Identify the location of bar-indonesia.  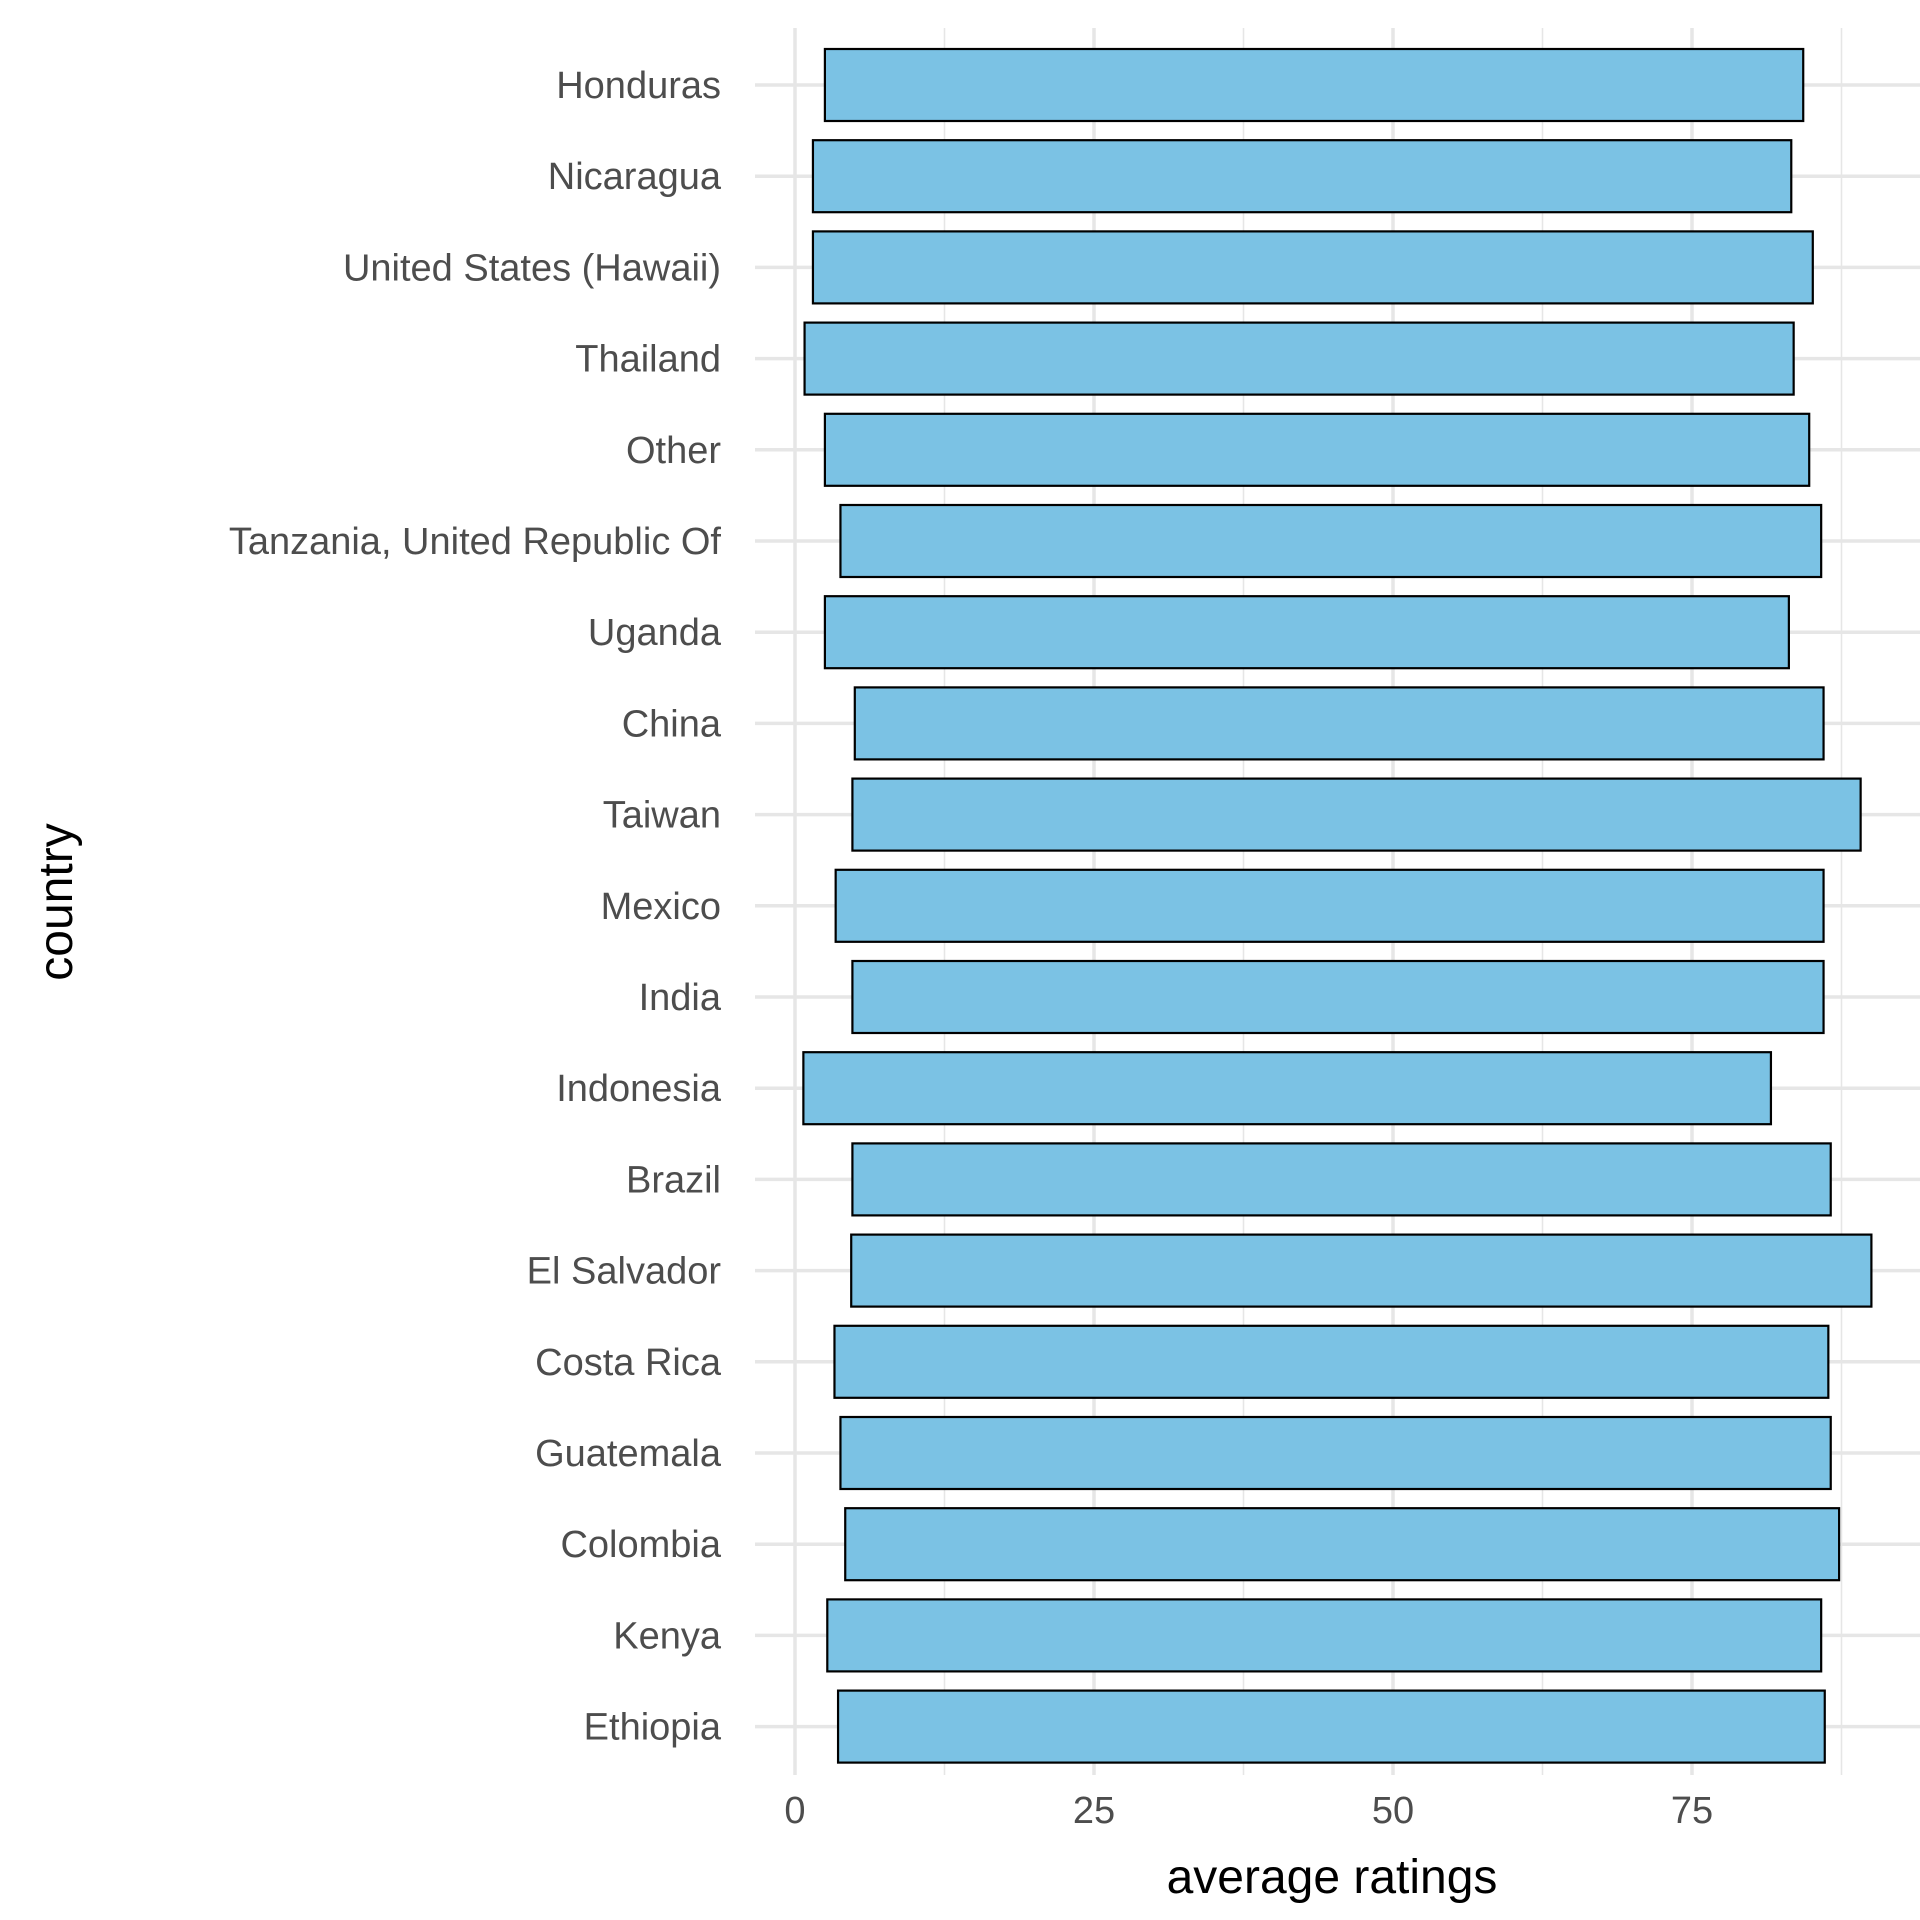
(1287, 1088).